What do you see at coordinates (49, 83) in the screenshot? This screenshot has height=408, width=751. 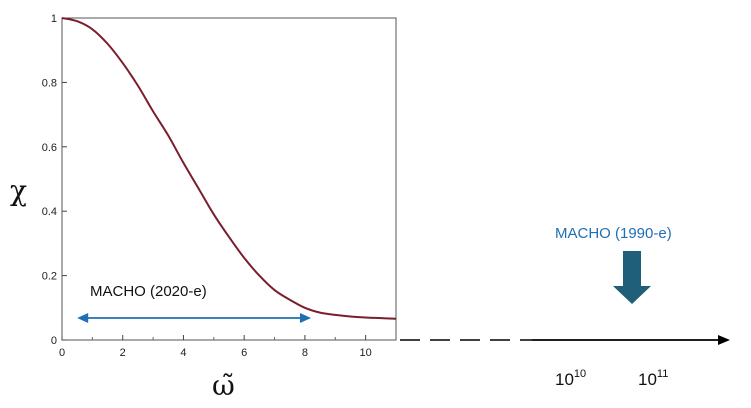 I see `y-tick-label: 0.8` at bounding box center [49, 83].